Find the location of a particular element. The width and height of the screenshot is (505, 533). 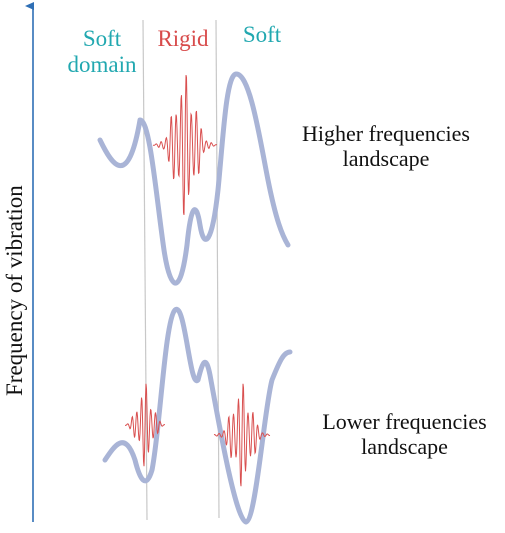

soft-domain-label-text: Soft domain is located at coordinates (102, 51).